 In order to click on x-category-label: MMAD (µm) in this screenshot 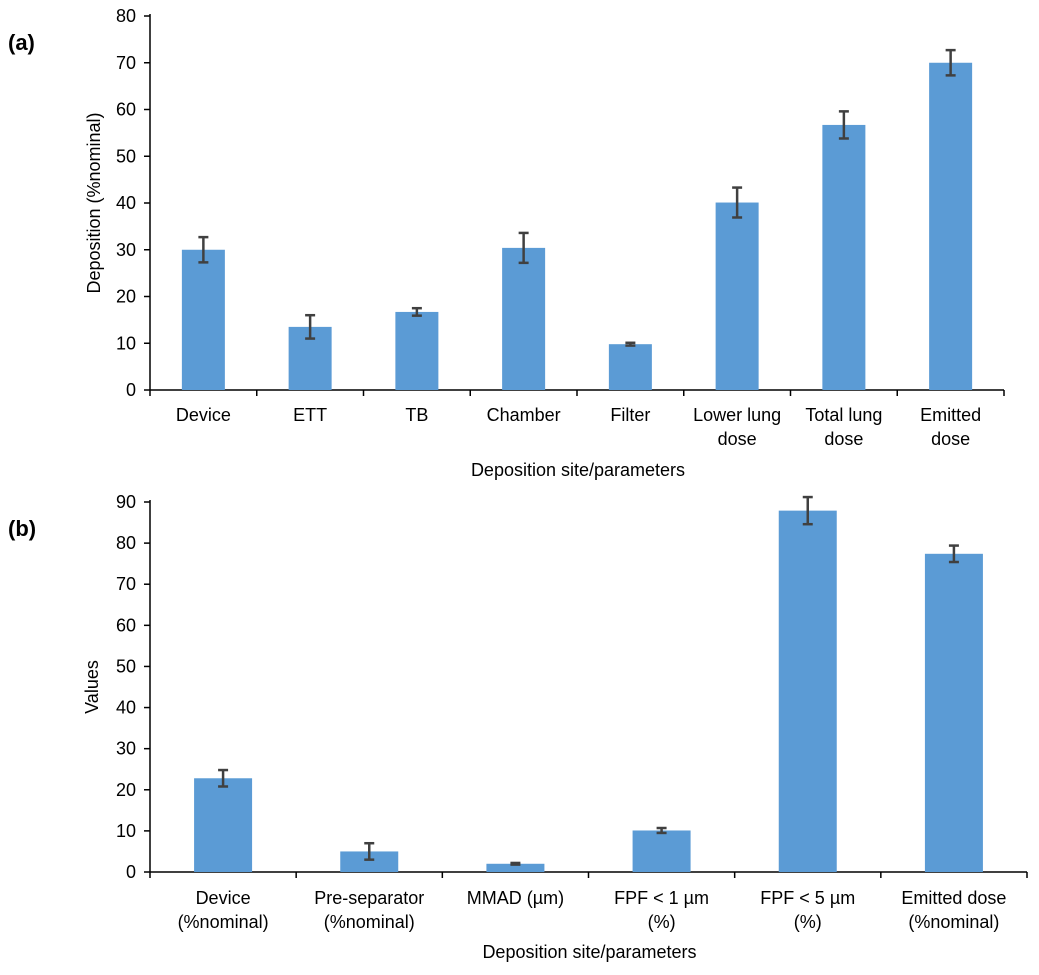, I will do `click(515, 898)`.